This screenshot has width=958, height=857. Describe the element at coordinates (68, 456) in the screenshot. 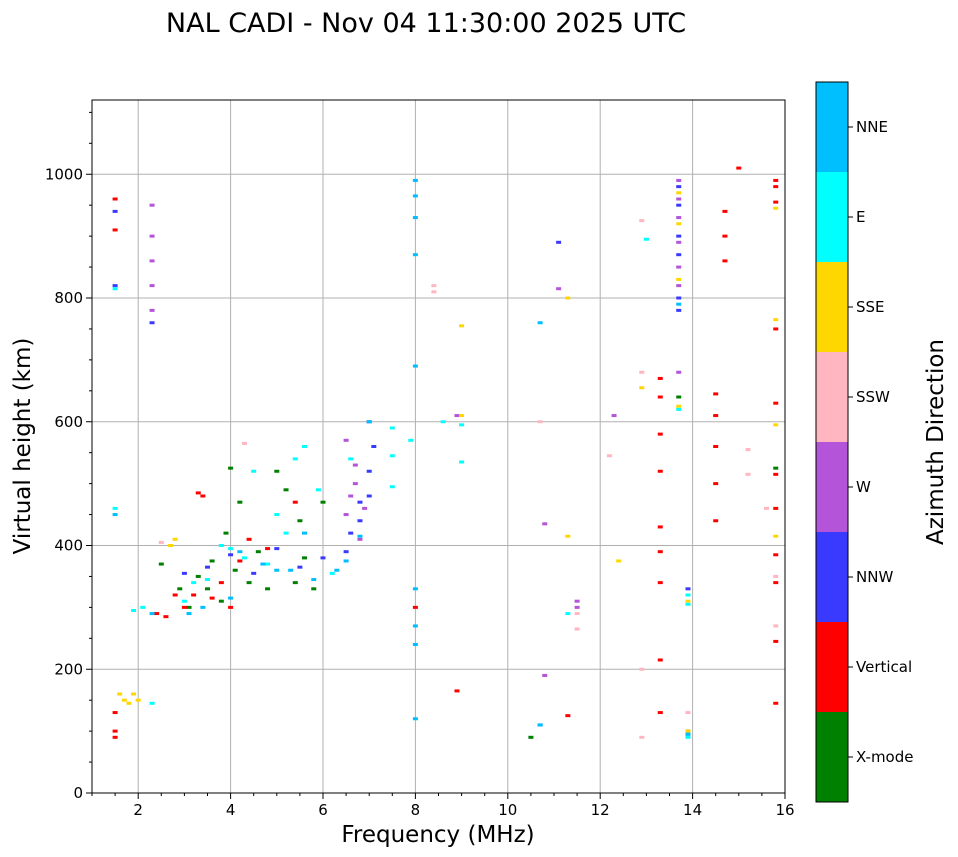

I see `y-axis-ticks: 0 200 400 600 800 1000` at that location.